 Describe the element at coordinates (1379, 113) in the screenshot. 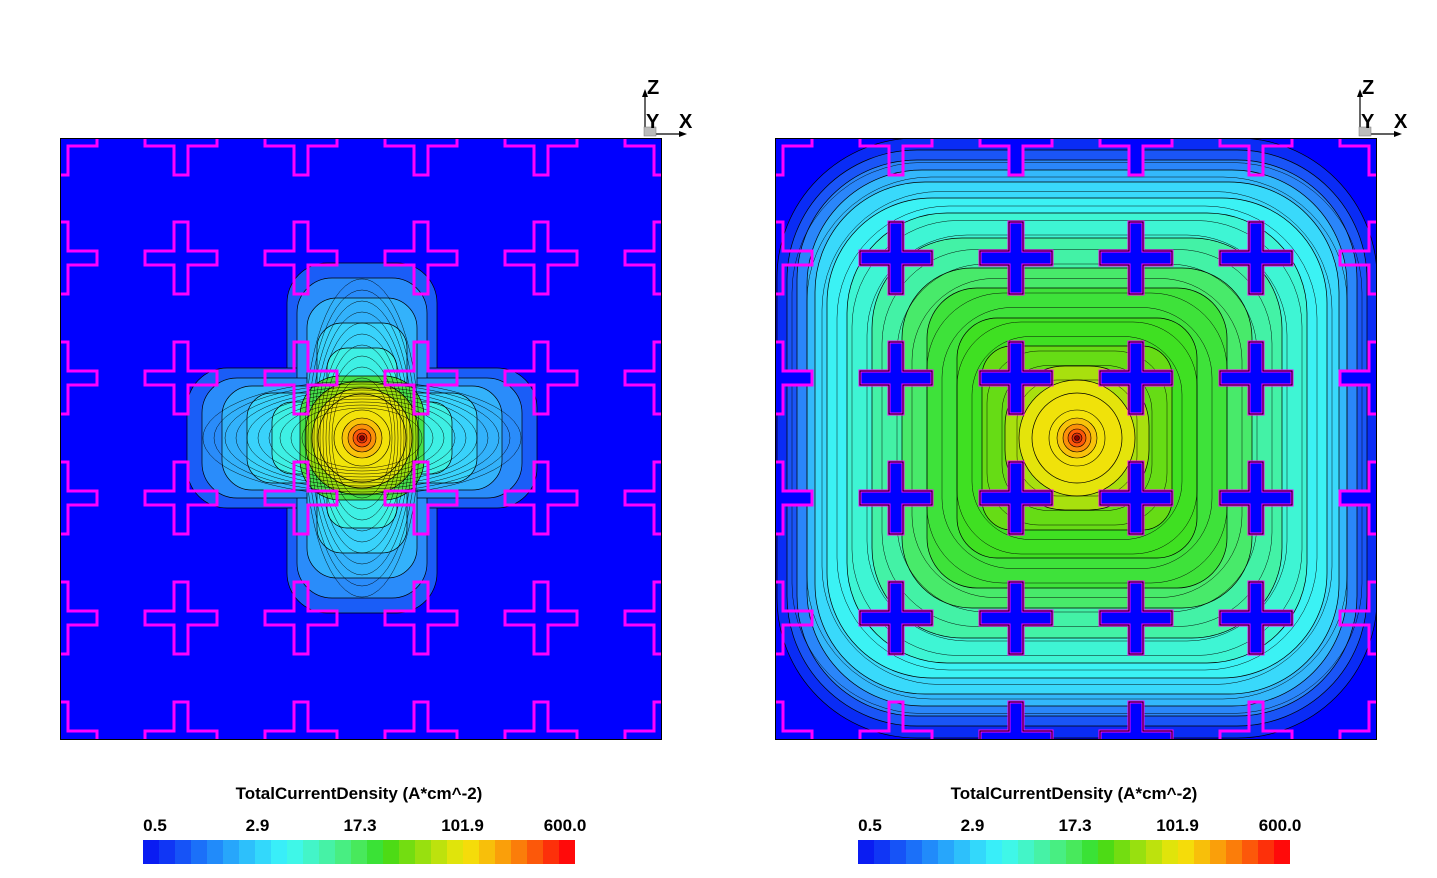

I see `axes-arrows-icon` at that location.